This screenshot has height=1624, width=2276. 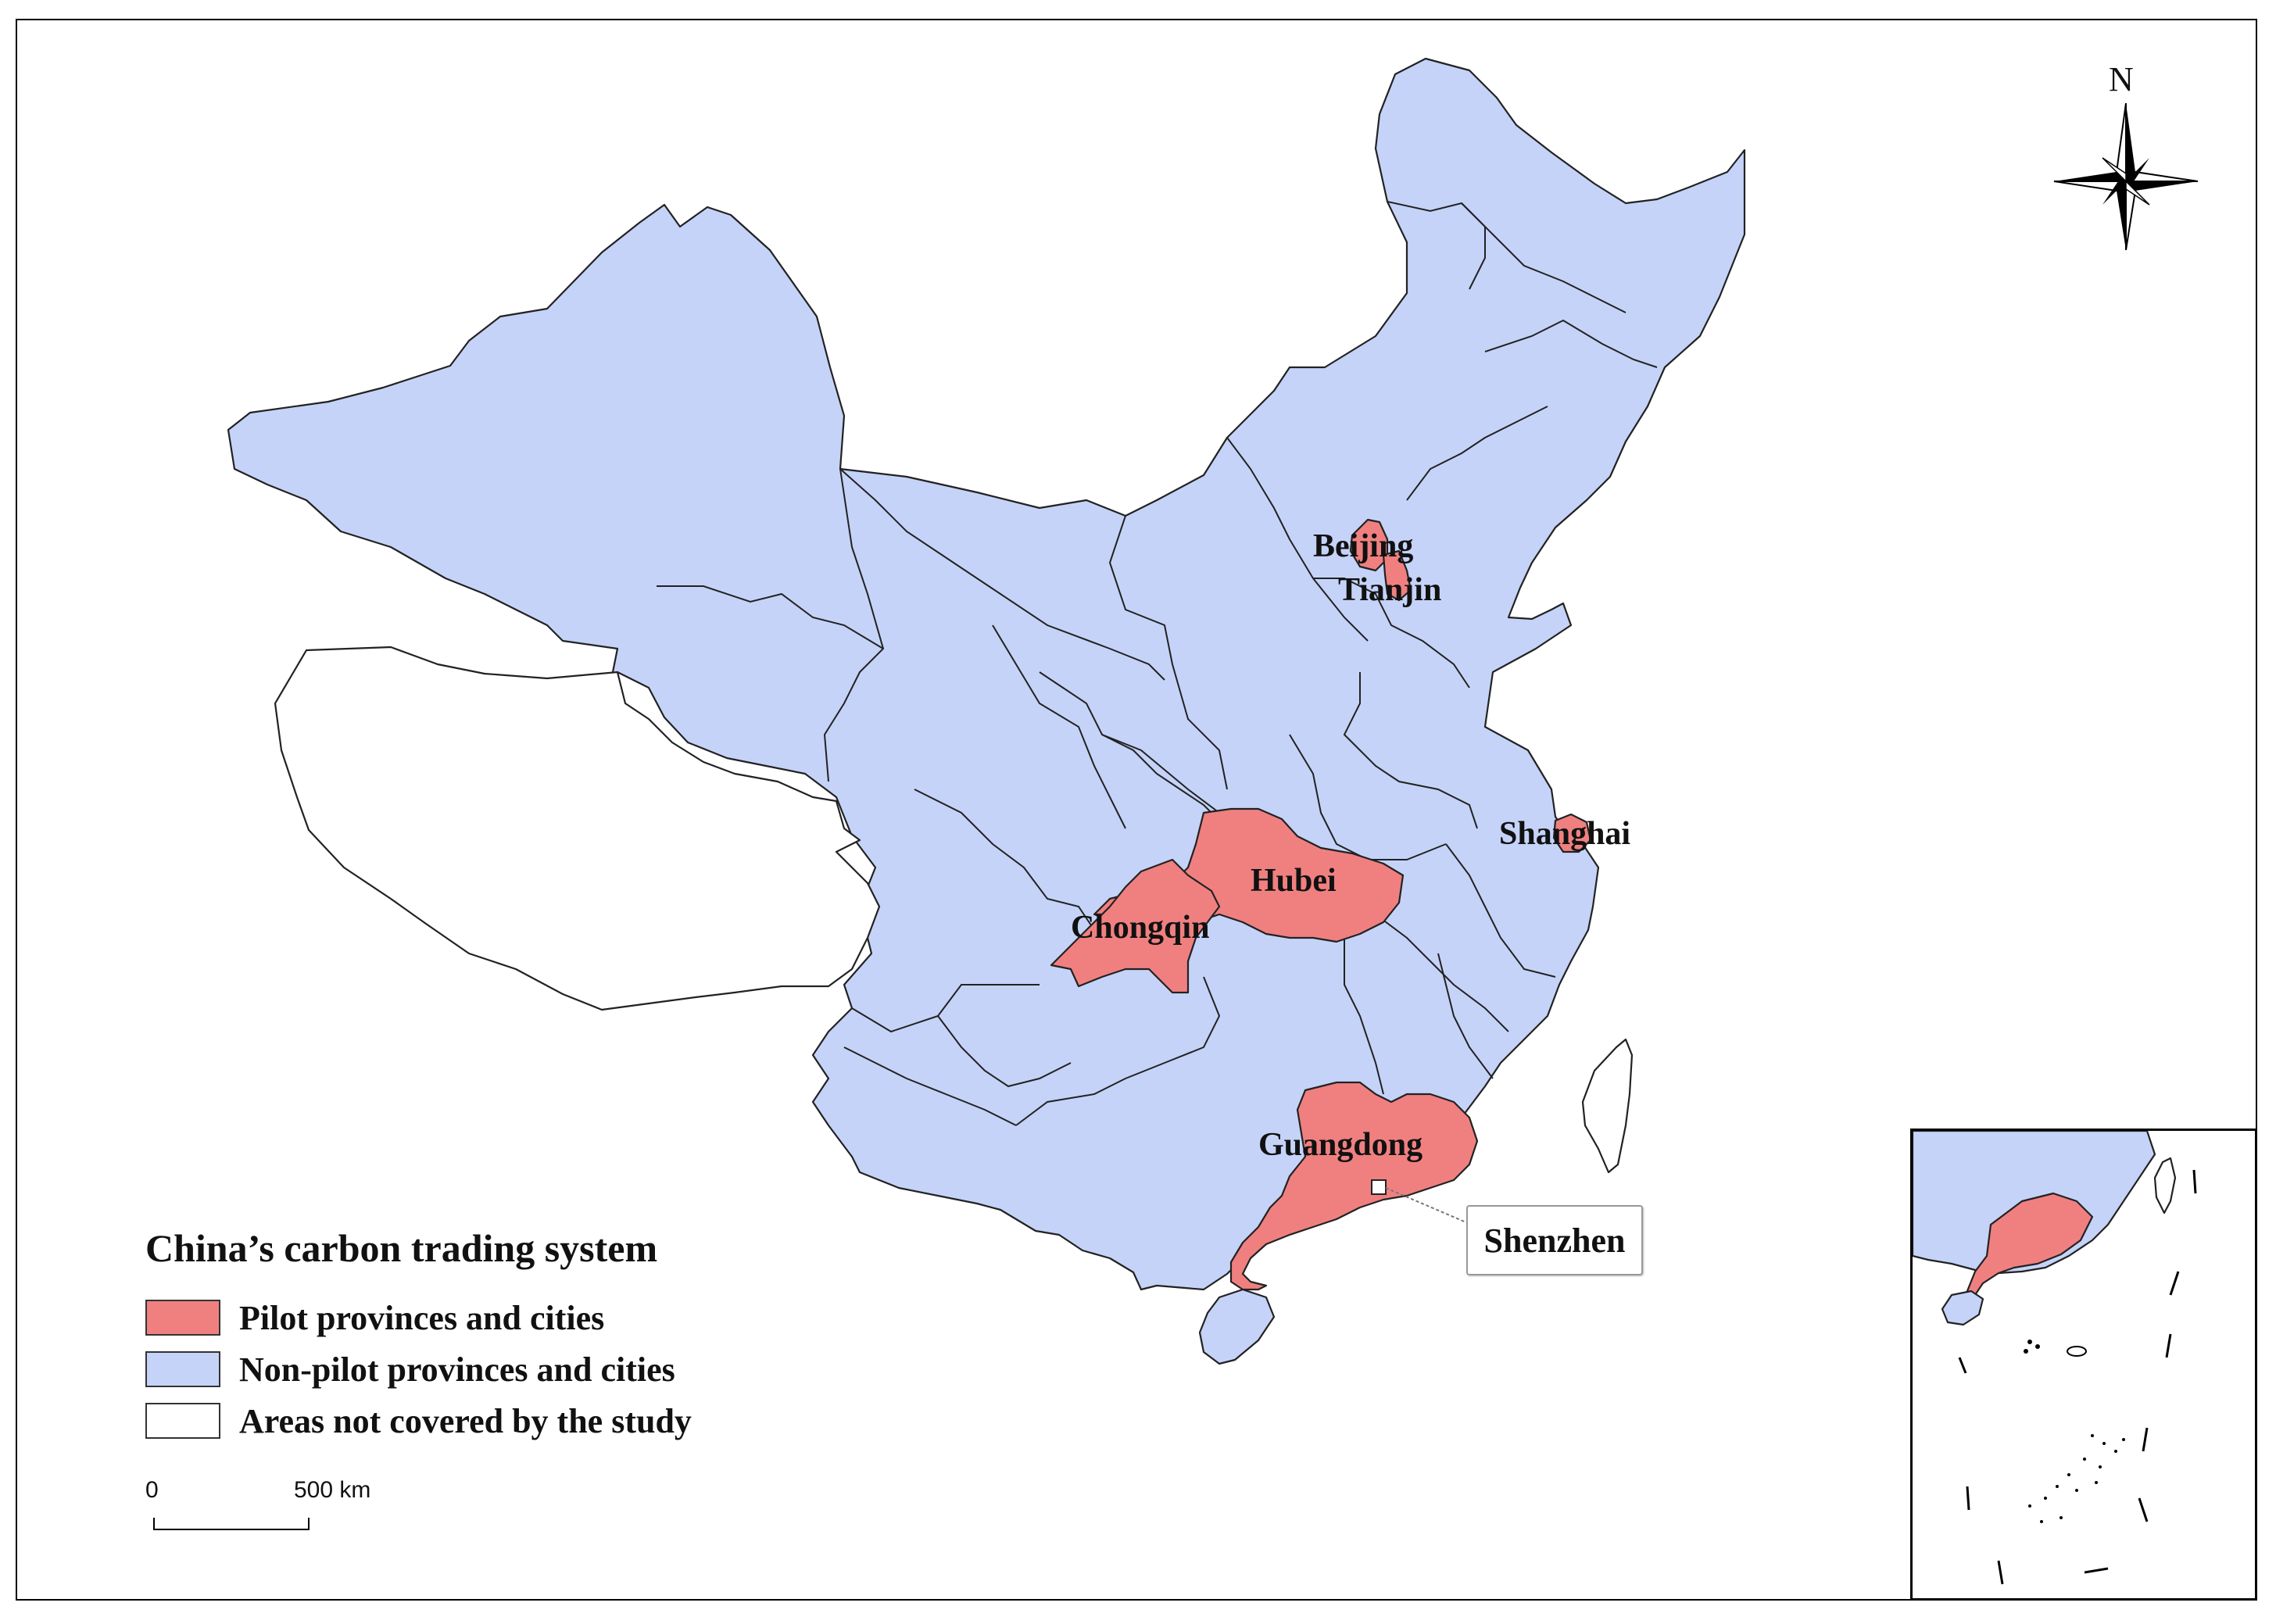 What do you see at coordinates (1354, 1186) in the screenshot?
I see `region-guangdong` at bounding box center [1354, 1186].